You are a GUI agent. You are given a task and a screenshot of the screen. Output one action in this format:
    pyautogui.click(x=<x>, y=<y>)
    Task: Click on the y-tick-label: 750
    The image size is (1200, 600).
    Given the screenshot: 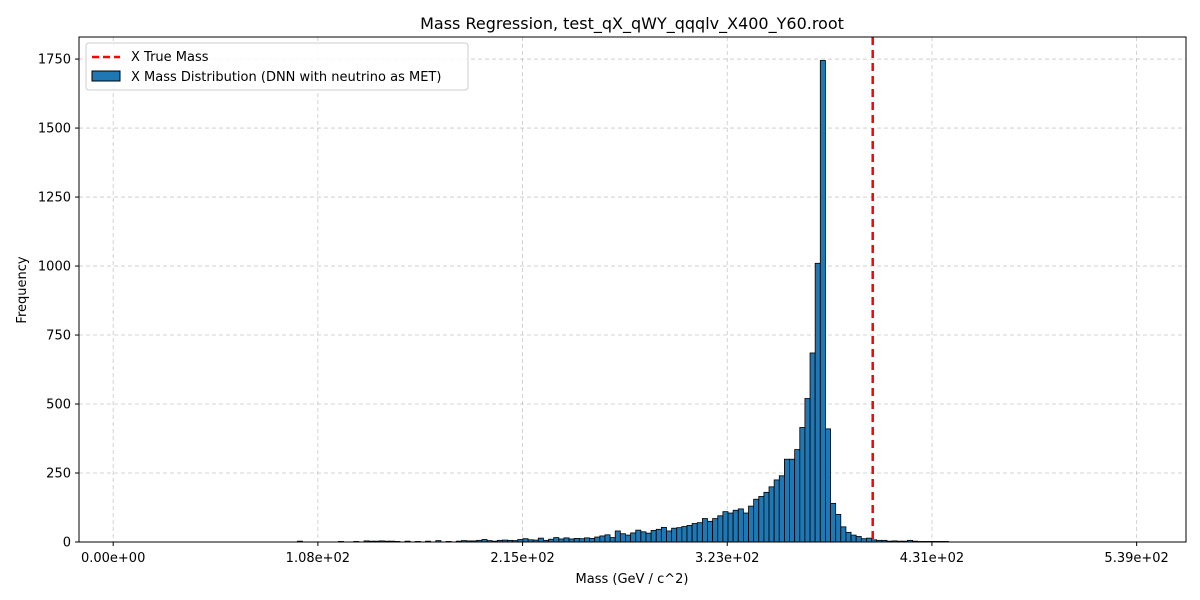 What is the action you would take?
    pyautogui.click(x=58, y=336)
    